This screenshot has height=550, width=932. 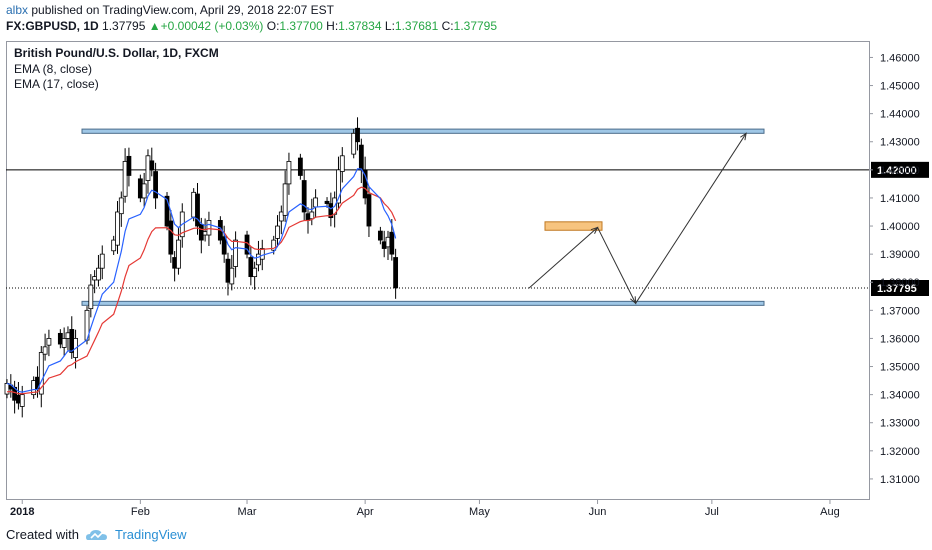 I want to click on resistance-zone, so click(x=423, y=131).